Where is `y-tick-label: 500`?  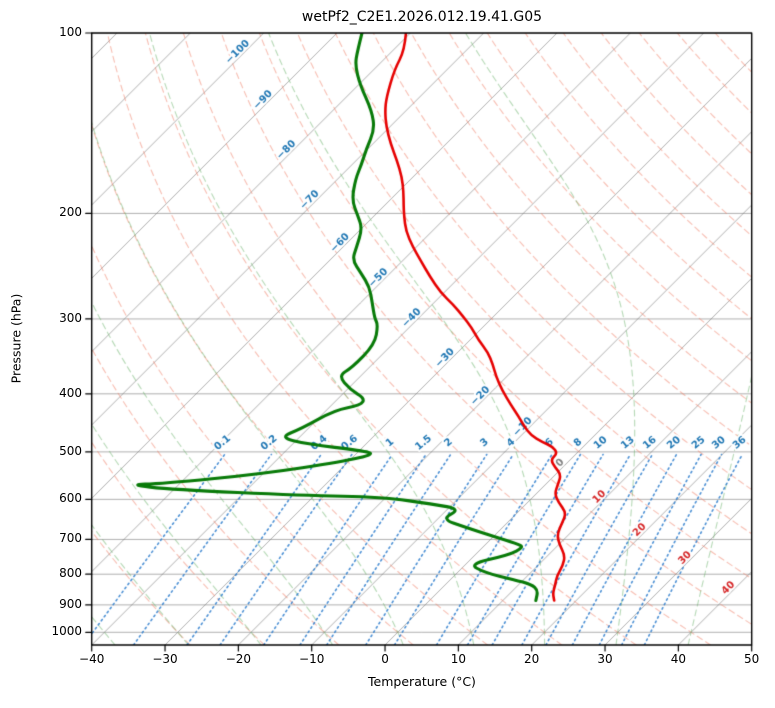
y-tick-label: 500 is located at coordinates (70, 450).